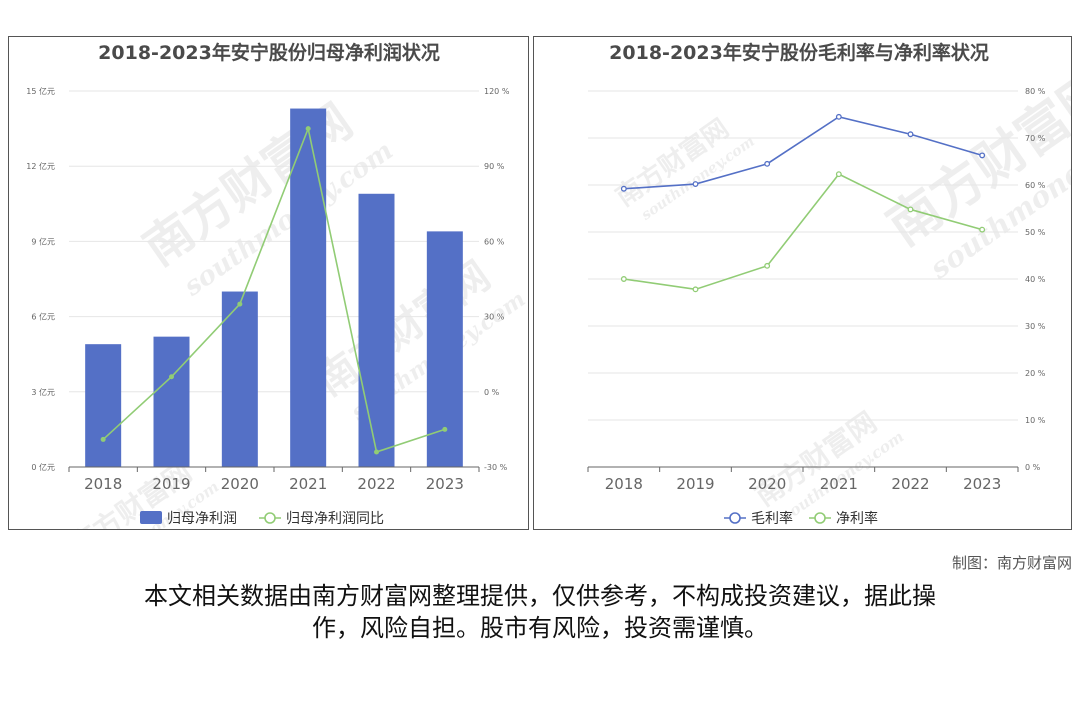 The height and width of the screenshot is (720, 1080). Describe the element at coordinates (772, 518) in the screenshot. I see `legend-label: 毛利率` at that location.